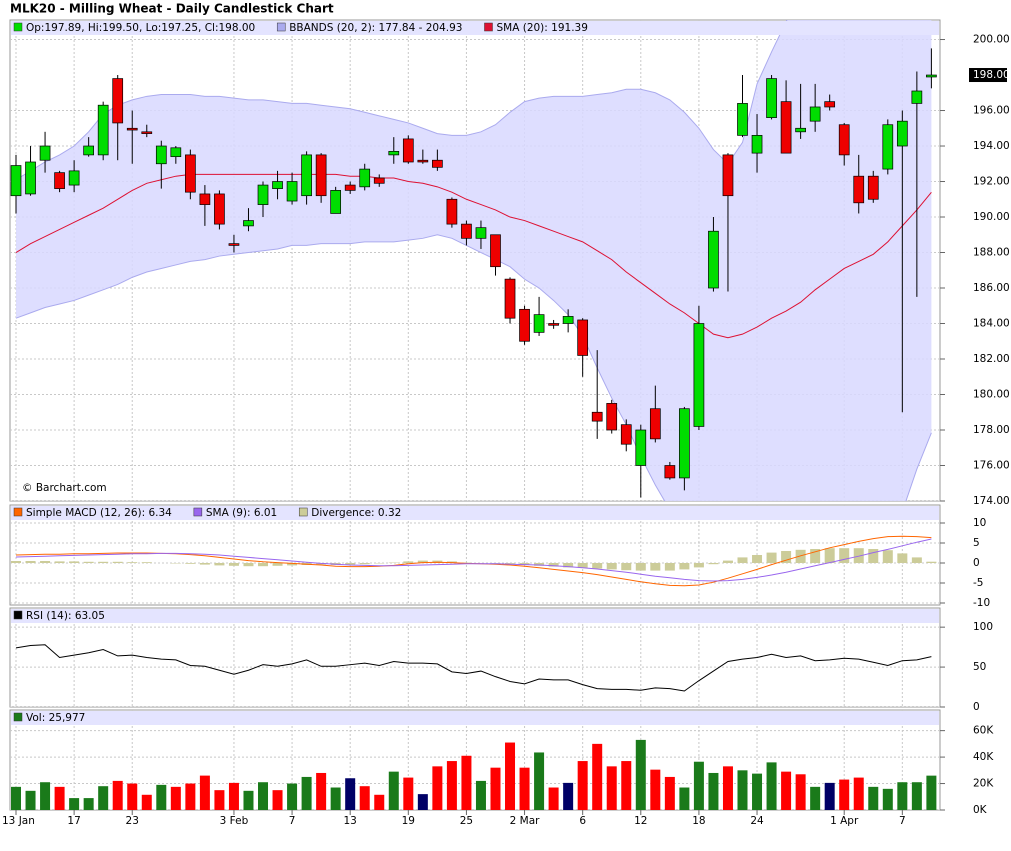 Image resolution: width=1011 pixels, height=851 pixels. I want to click on y-tick-label: 50, so click(979, 667).